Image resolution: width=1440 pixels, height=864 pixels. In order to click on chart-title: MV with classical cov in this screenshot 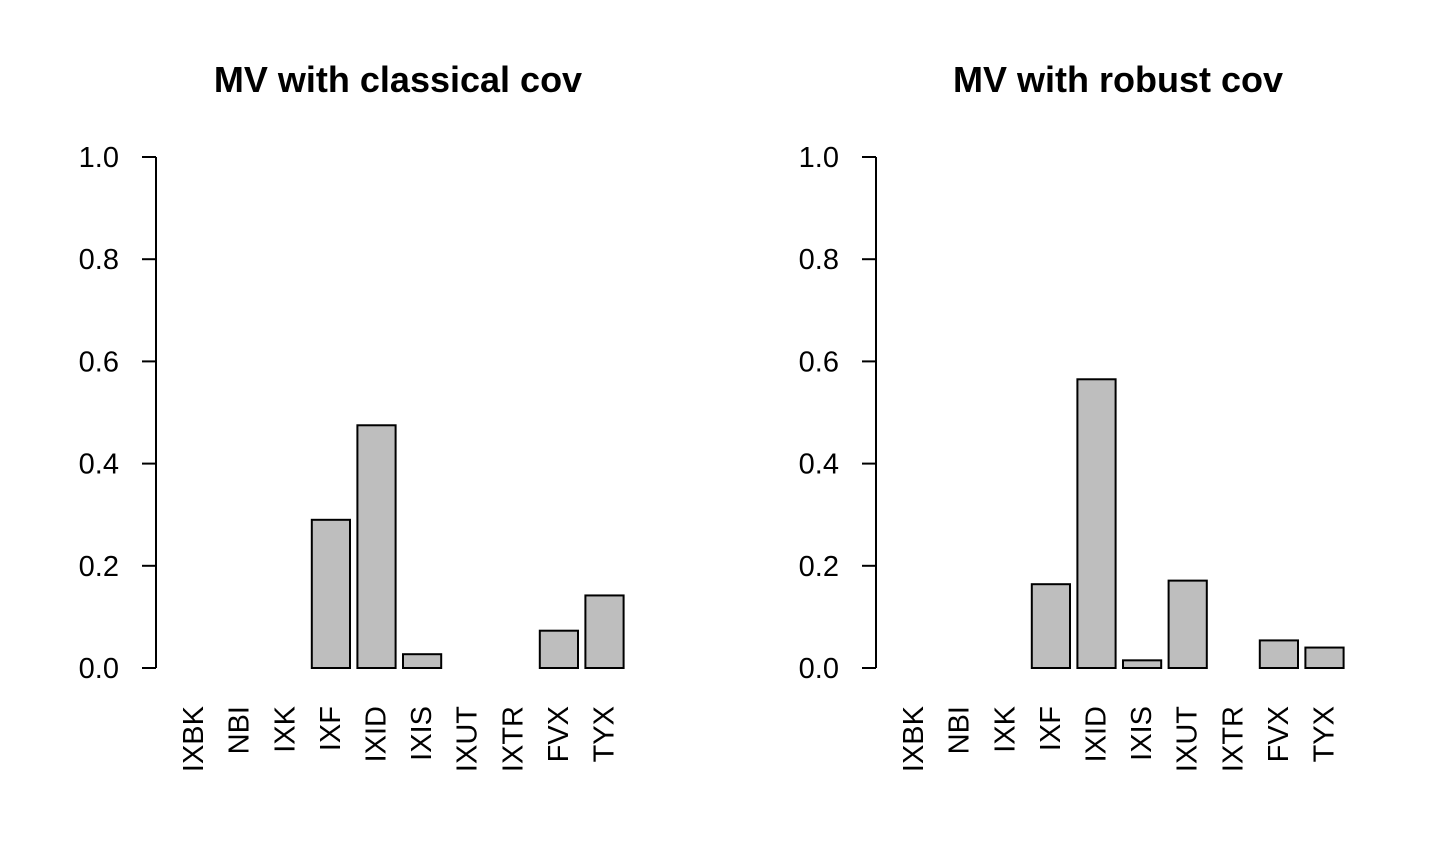, I will do `click(398, 79)`.